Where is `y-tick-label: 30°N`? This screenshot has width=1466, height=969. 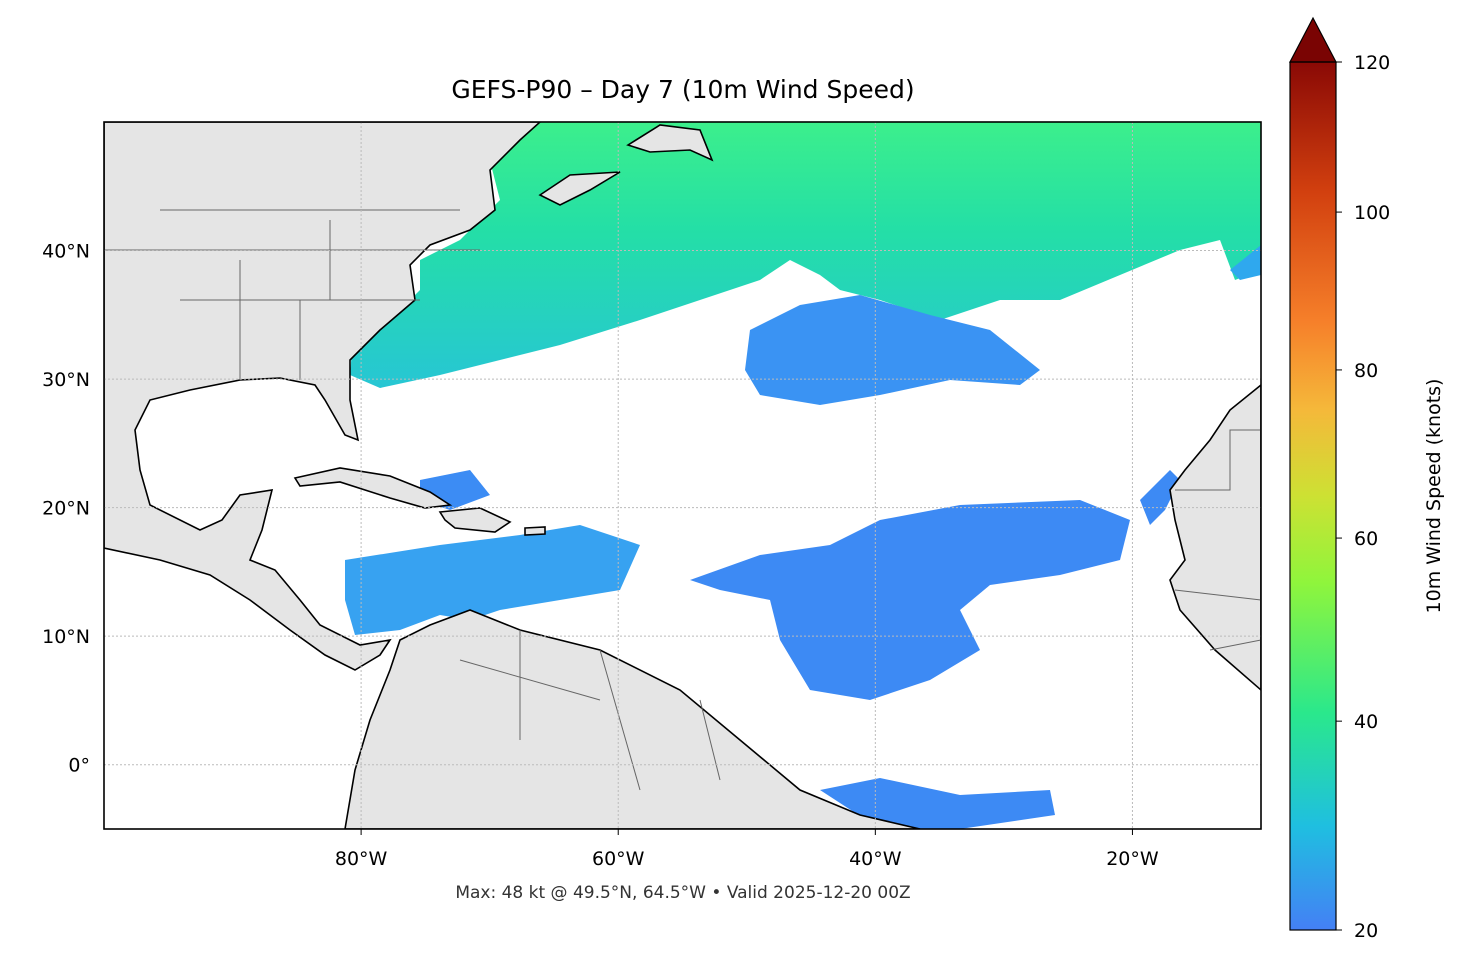
y-tick-label: 30°N is located at coordinates (66, 380).